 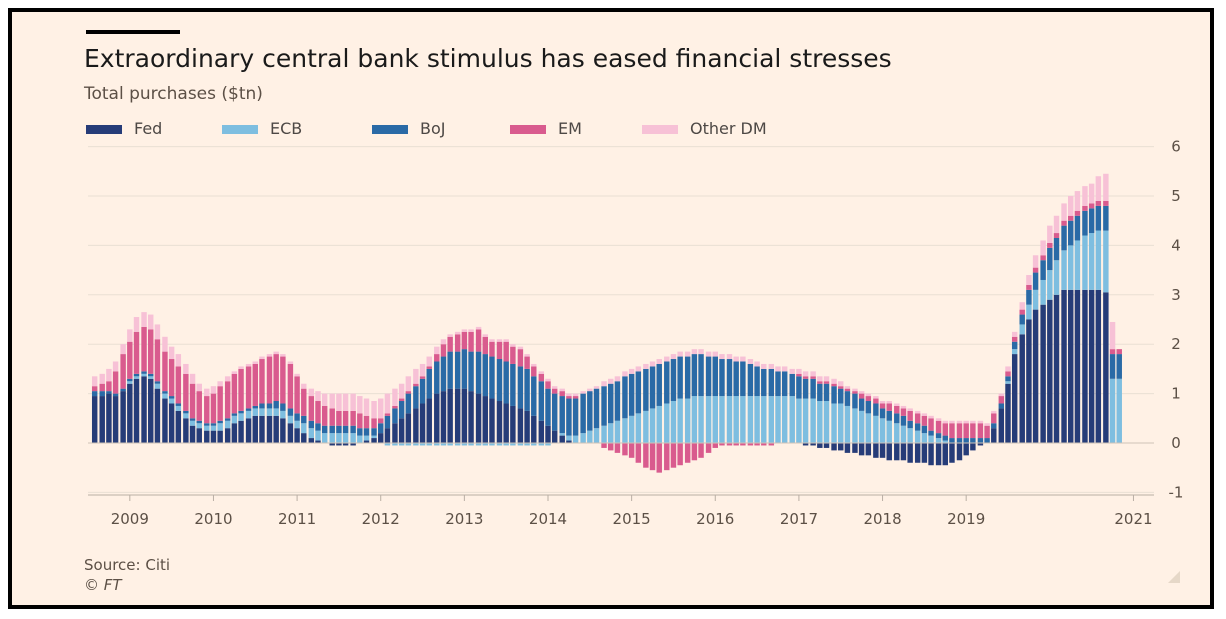 What do you see at coordinates (127, 565) in the screenshot?
I see `source-note: Source: Citi` at bounding box center [127, 565].